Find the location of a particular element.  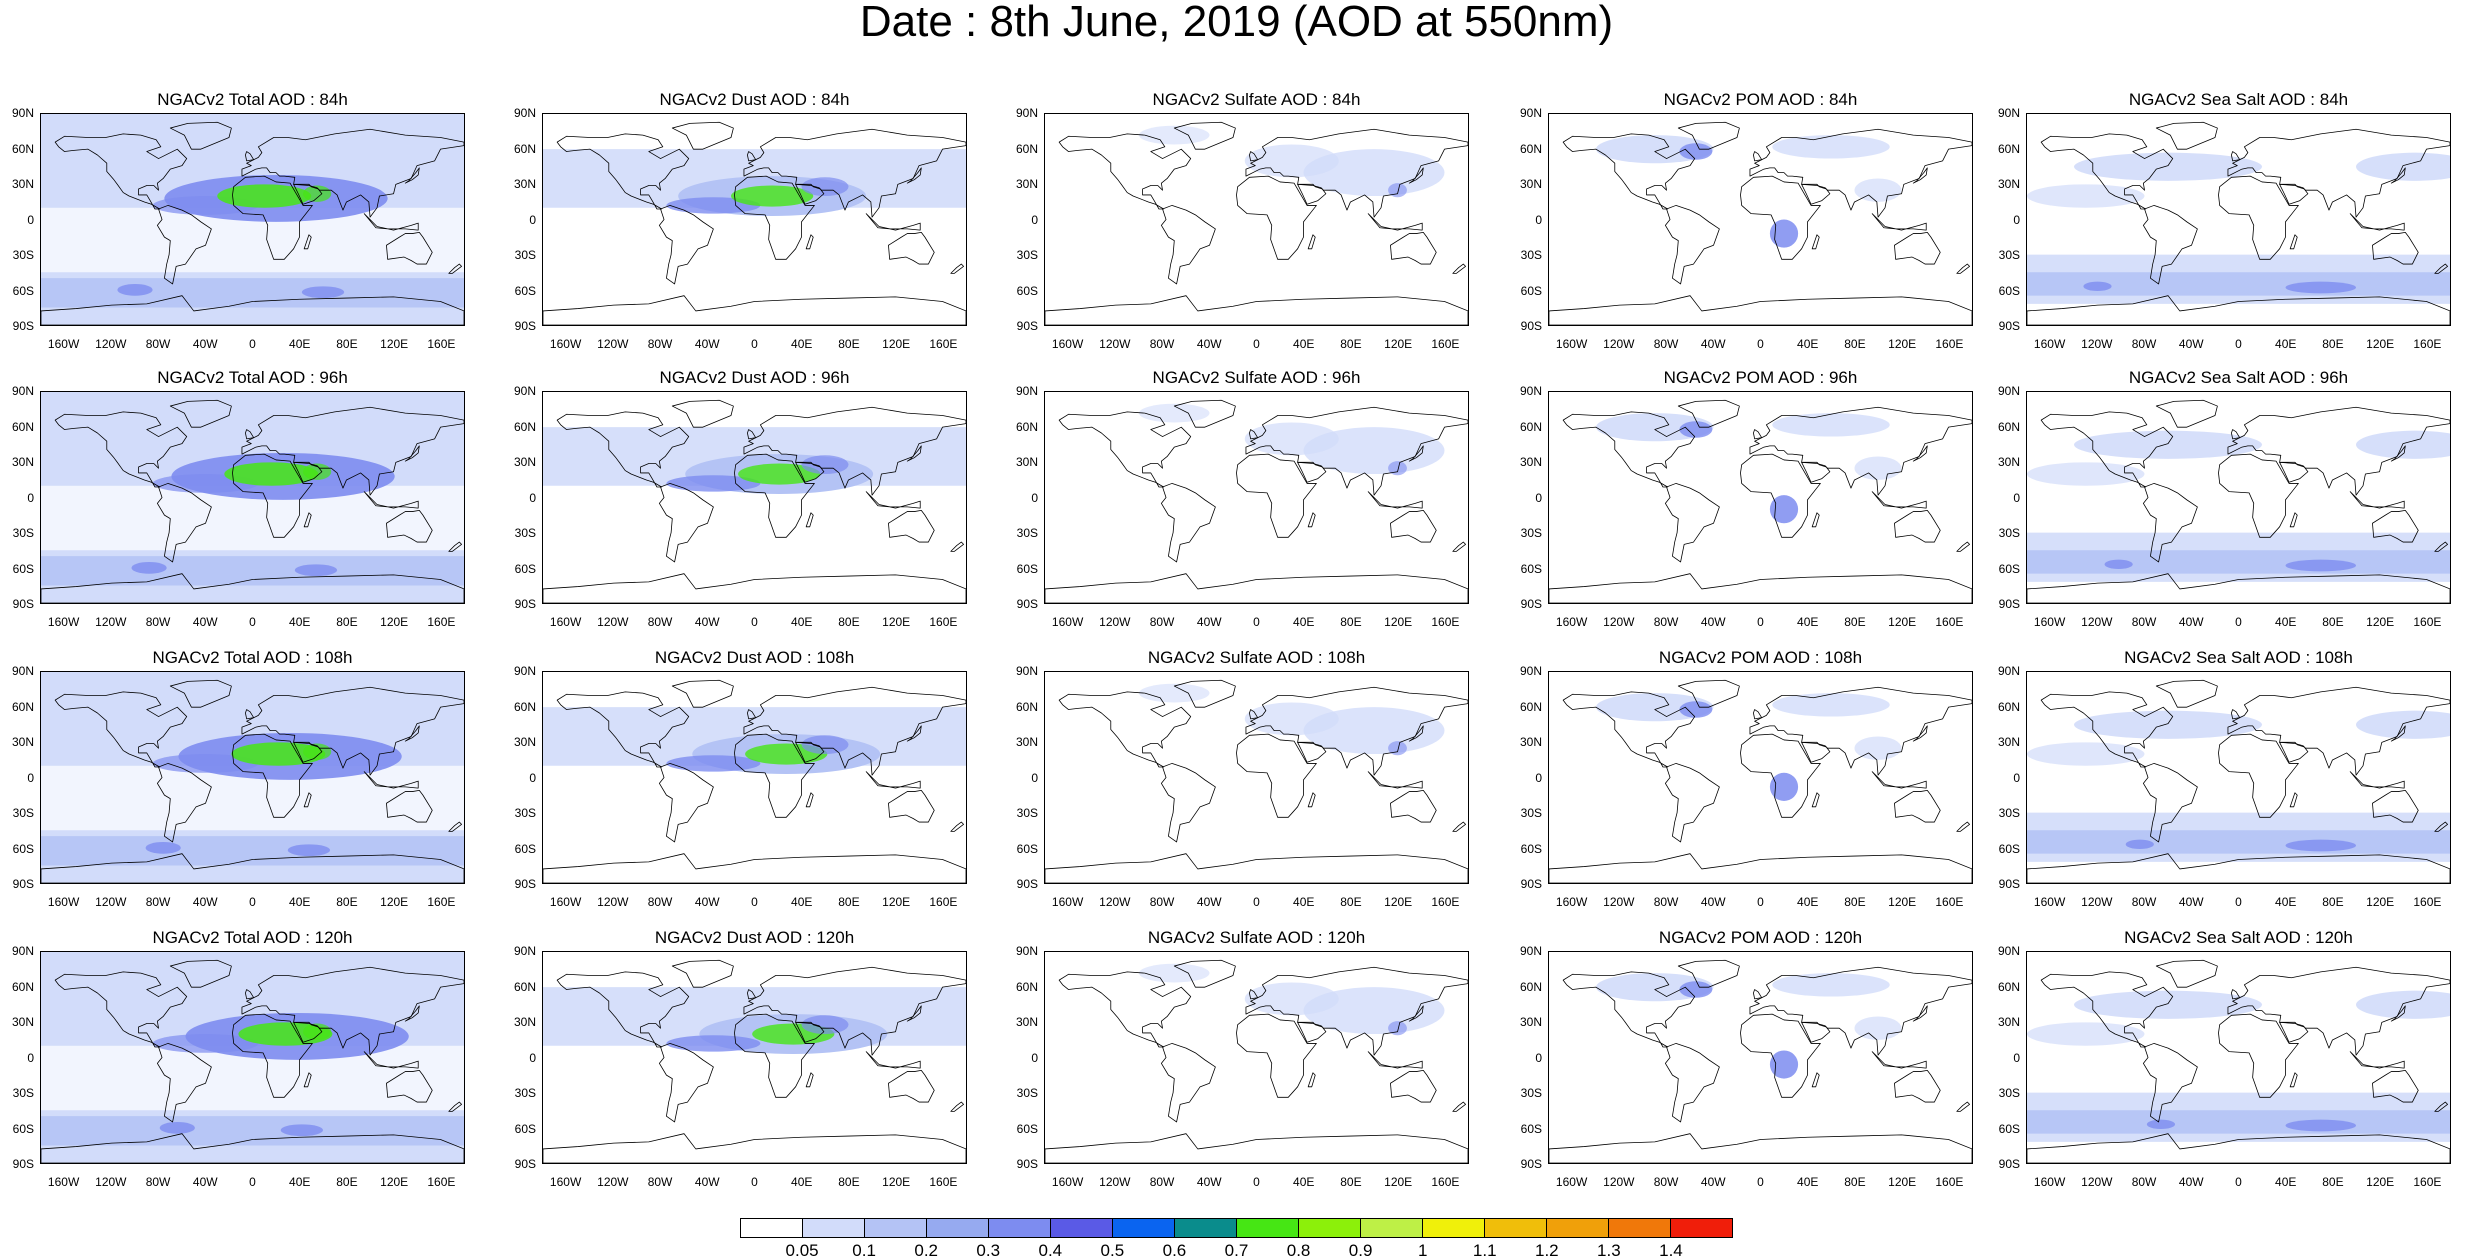

panel-title: NGACv2 Sulfate AOD : 108h is located at coordinates (1256, 657).